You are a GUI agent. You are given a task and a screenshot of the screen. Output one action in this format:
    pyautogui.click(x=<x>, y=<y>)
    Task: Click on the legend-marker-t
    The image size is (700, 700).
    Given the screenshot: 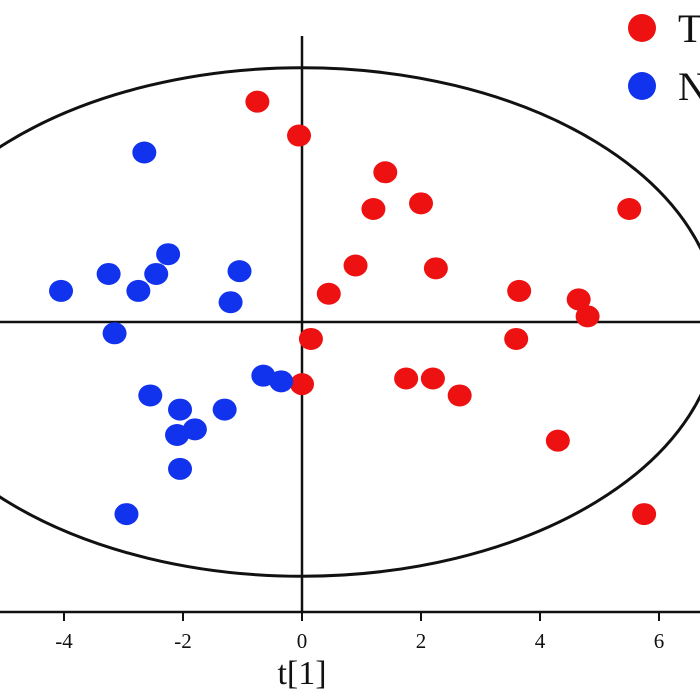 What is the action you would take?
    pyautogui.click(x=642, y=28)
    